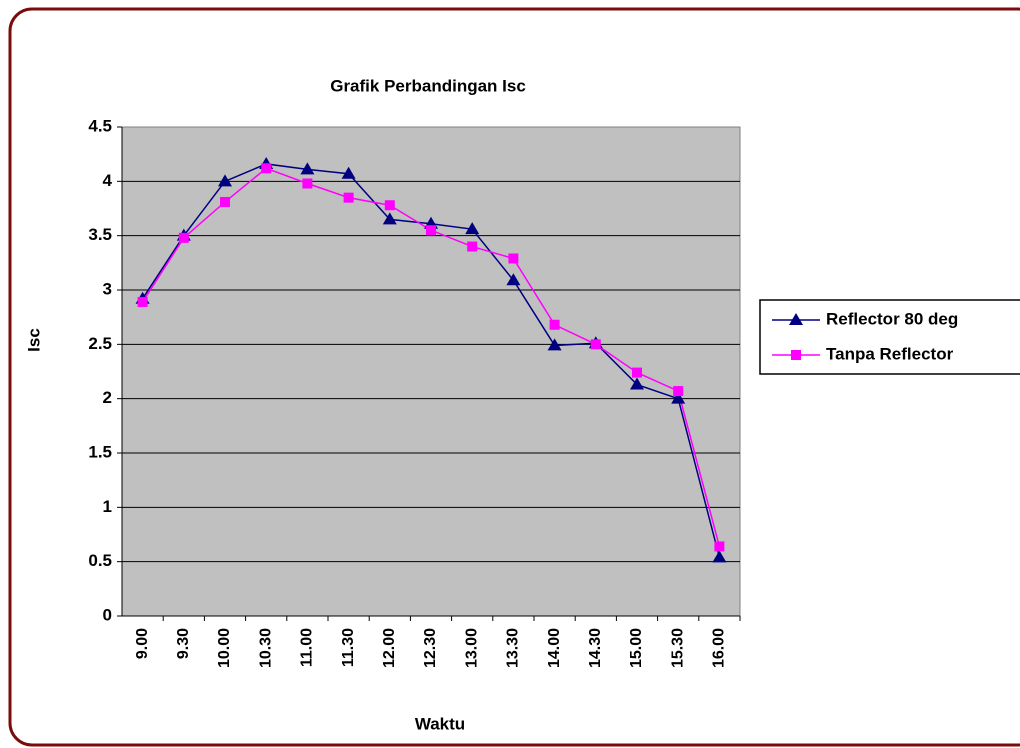 Image resolution: width=1020 pixels, height=748 pixels. What do you see at coordinates (100, 234) in the screenshot?
I see `y-tick-label: 3.5` at bounding box center [100, 234].